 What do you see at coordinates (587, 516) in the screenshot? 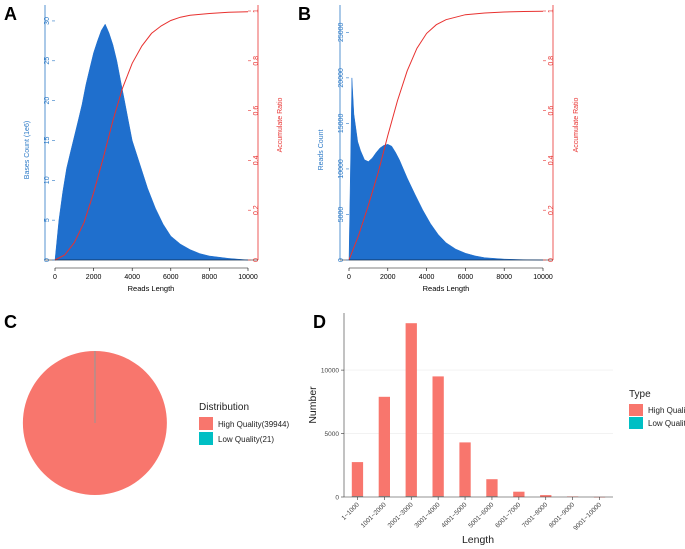
I see `panel-d-x-tick-label: 9001~10000` at bounding box center [587, 516].